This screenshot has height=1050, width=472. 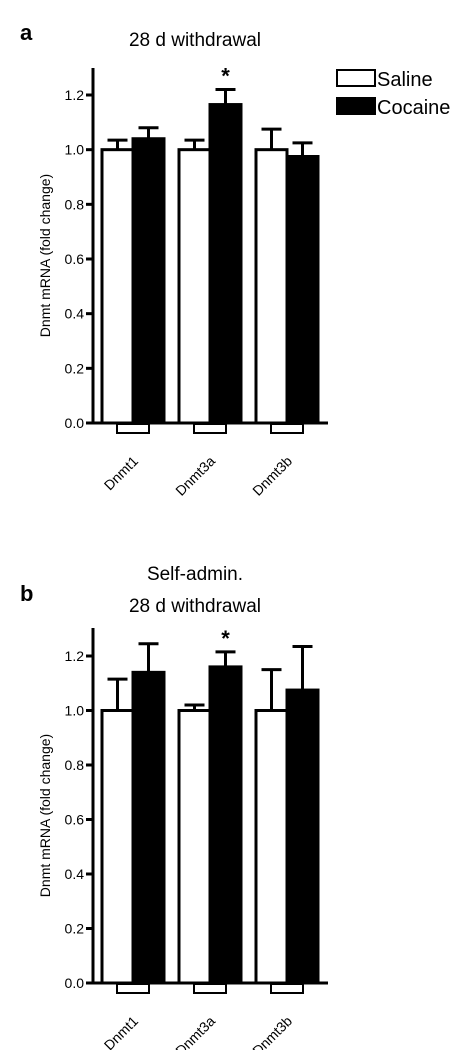 What do you see at coordinates (405, 80) in the screenshot?
I see `legend-label: Saline` at bounding box center [405, 80].